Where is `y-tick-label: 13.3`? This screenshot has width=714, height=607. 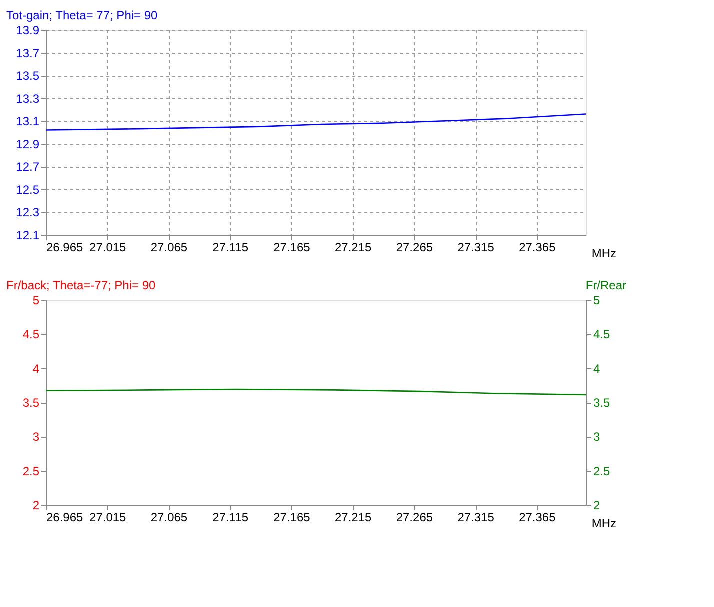
y-tick-label: 13.3 is located at coordinates (28, 99).